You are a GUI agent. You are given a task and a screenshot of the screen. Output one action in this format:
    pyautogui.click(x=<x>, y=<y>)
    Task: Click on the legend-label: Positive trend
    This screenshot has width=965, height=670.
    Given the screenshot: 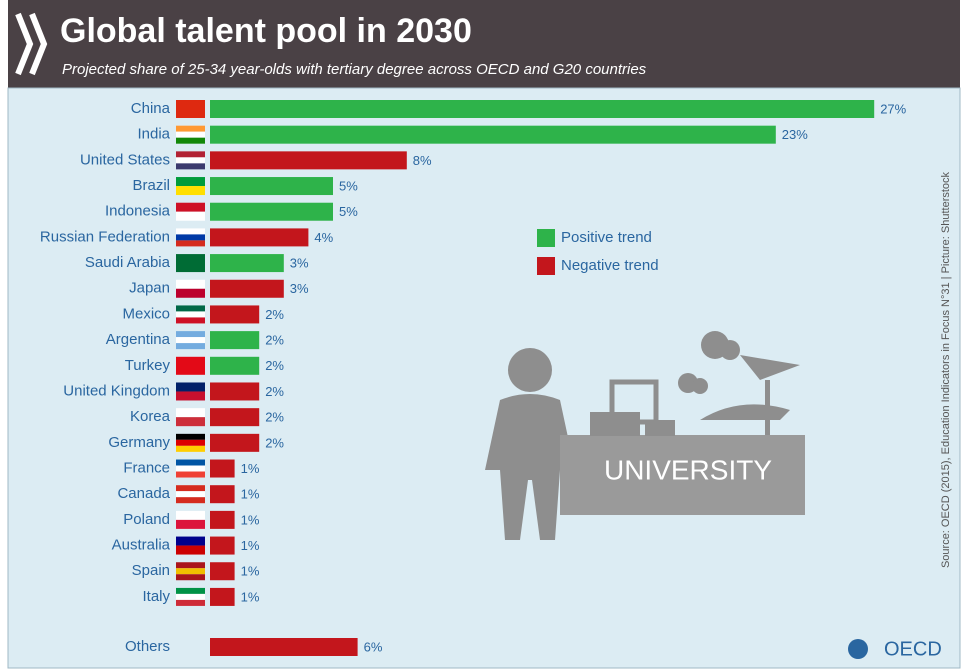 What is the action you would take?
    pyautogui.click(x=606, y=237)
    